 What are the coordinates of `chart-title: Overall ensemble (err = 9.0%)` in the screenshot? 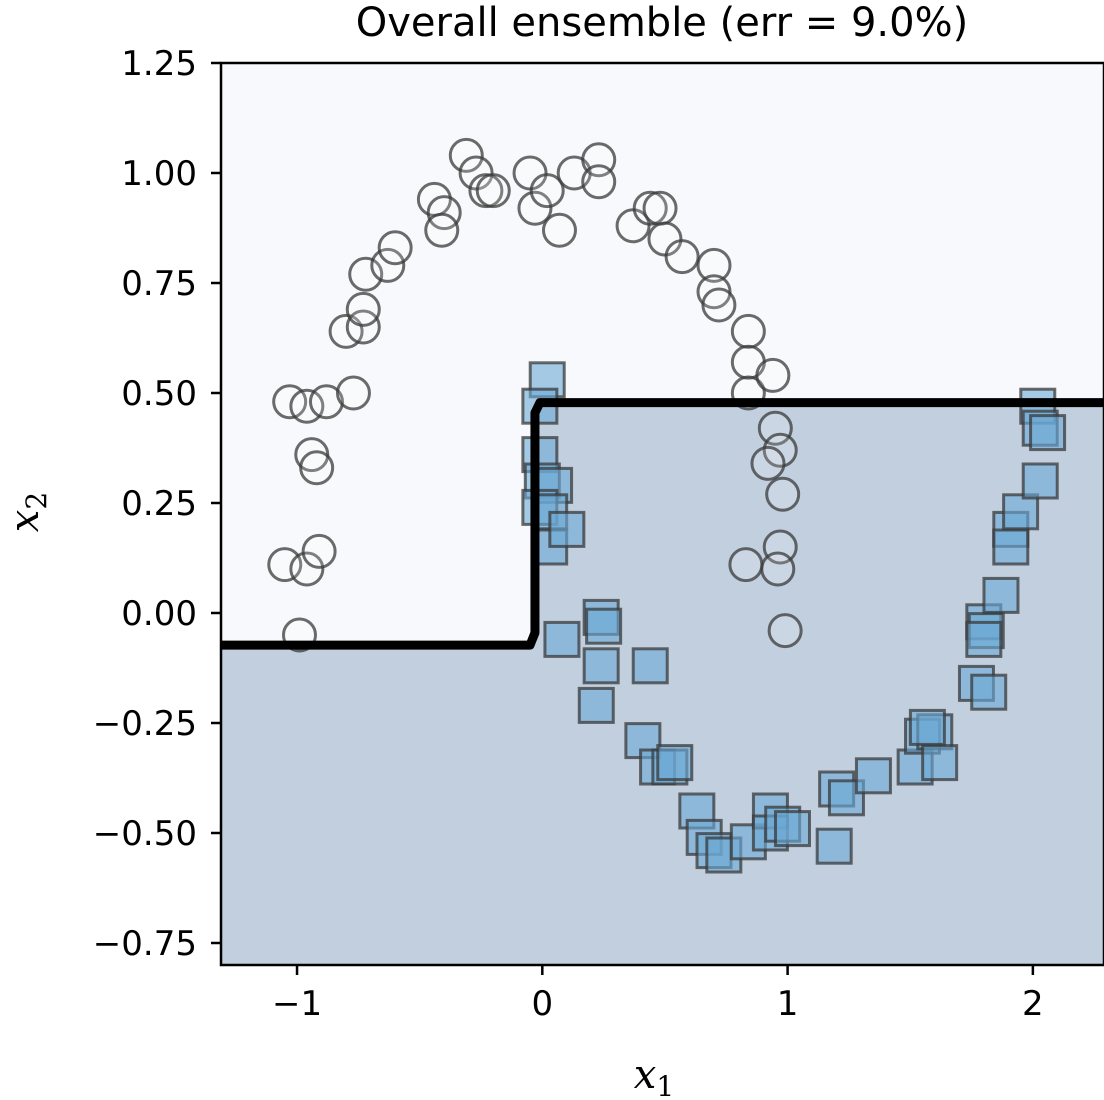 It's located at (662, 23).